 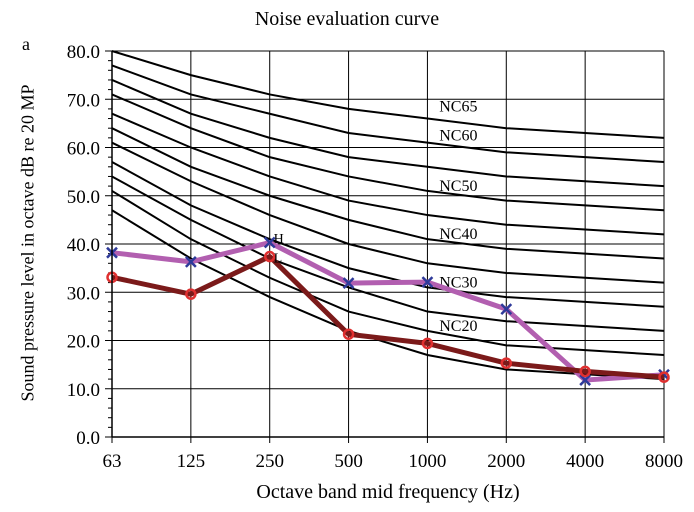 I want to click on x-tick-label: 125, so click(x=191, y=461).